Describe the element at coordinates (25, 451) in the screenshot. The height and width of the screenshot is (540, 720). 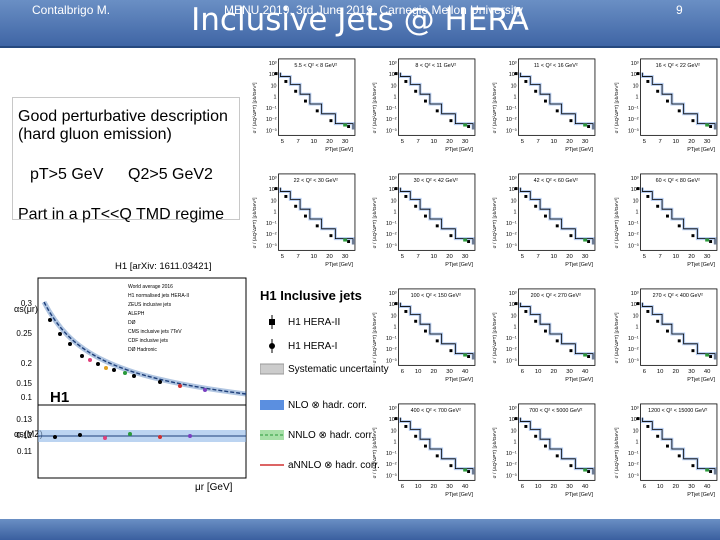
I see `alphas-ytick: 0.11` at that location.